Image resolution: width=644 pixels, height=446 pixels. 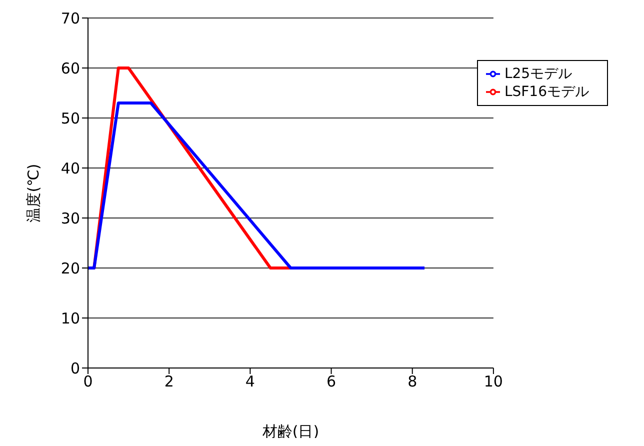 I want to click on x-tick-label: 6, so click(x=331, y=381).